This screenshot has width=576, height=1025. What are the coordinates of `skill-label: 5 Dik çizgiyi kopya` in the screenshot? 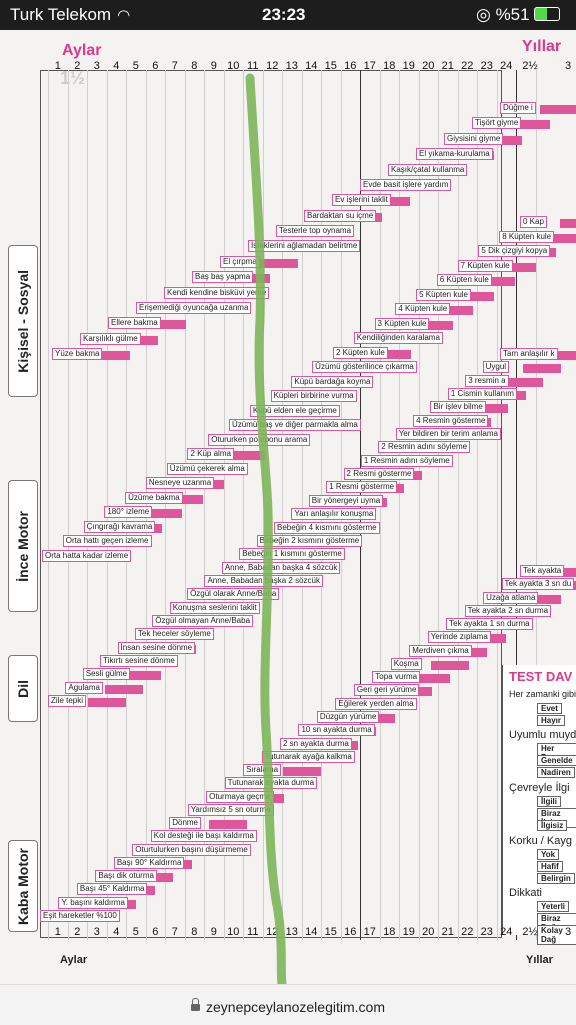 It's located at (514, 251).